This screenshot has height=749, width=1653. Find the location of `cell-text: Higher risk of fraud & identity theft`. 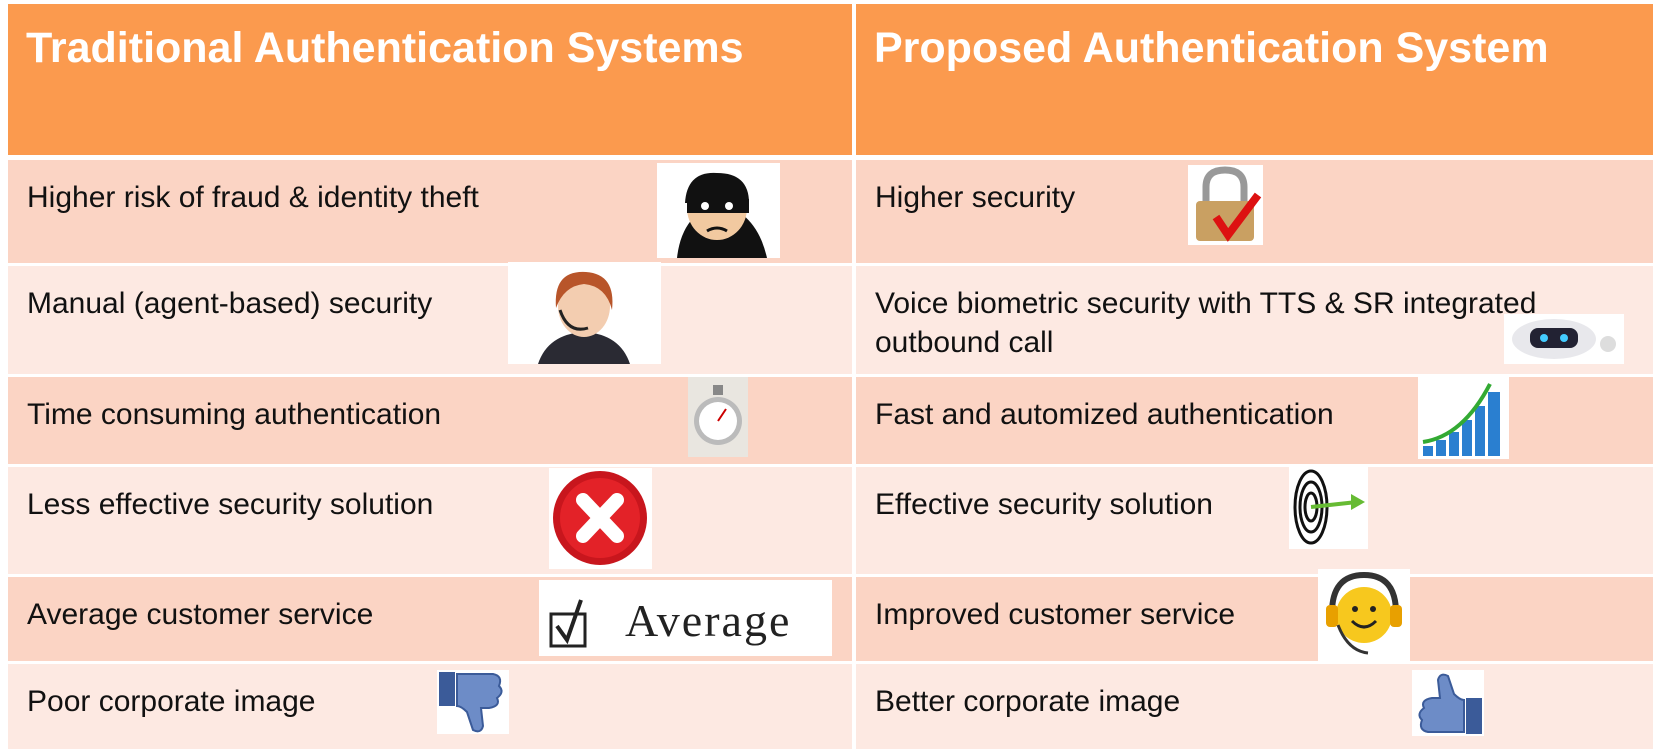

cell-text: Higher risk of fraud & identity theft is located at coordinates (253, 197).